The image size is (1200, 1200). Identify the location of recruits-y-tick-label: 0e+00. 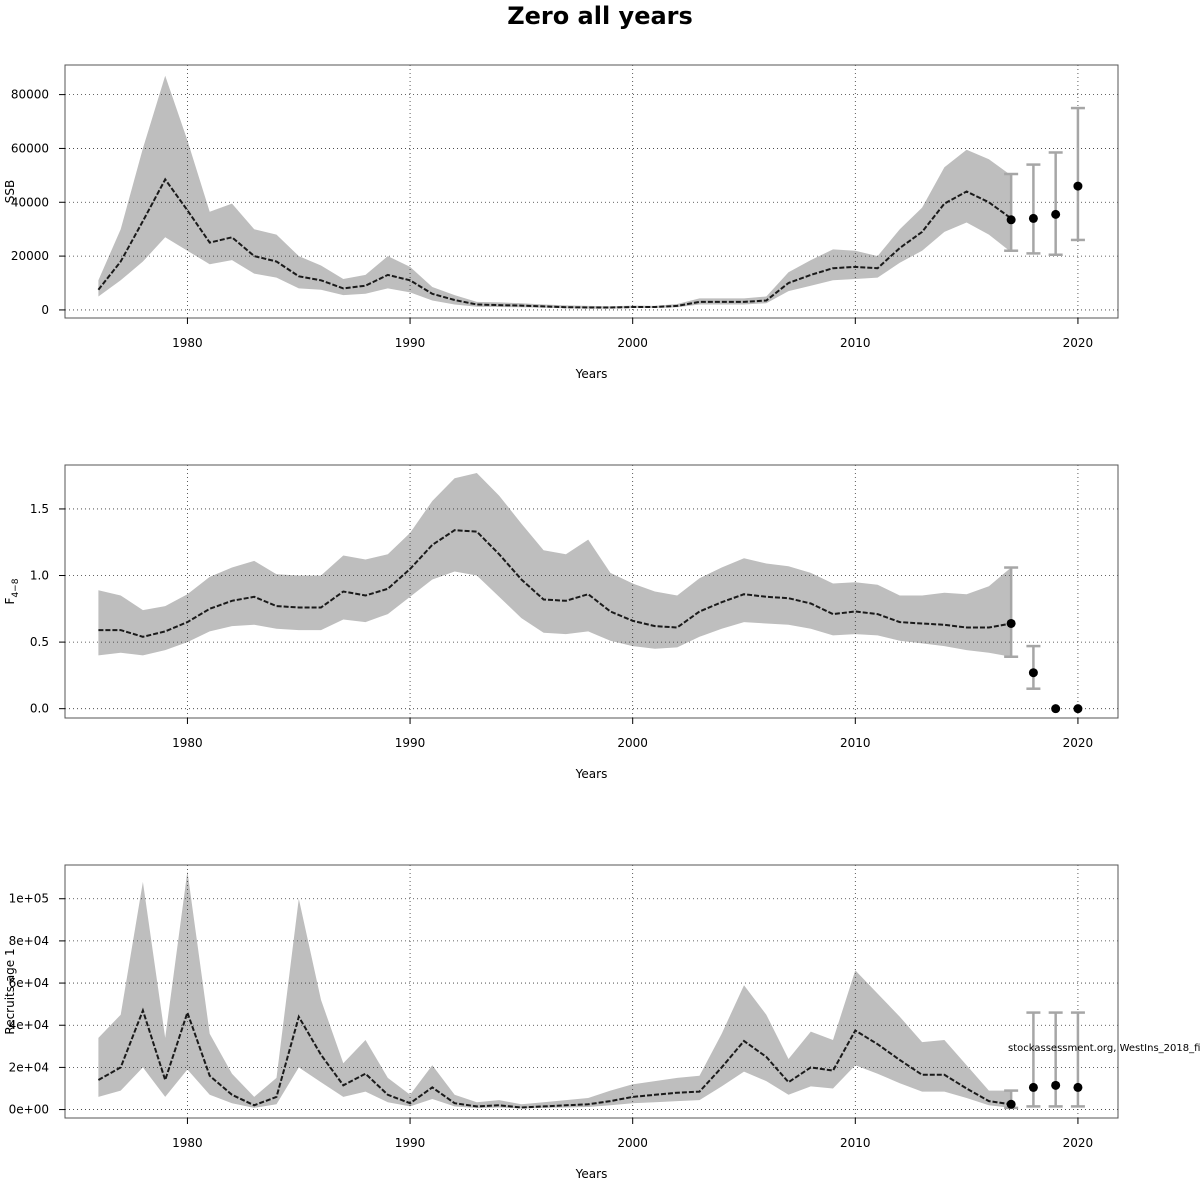
(29, 1110).